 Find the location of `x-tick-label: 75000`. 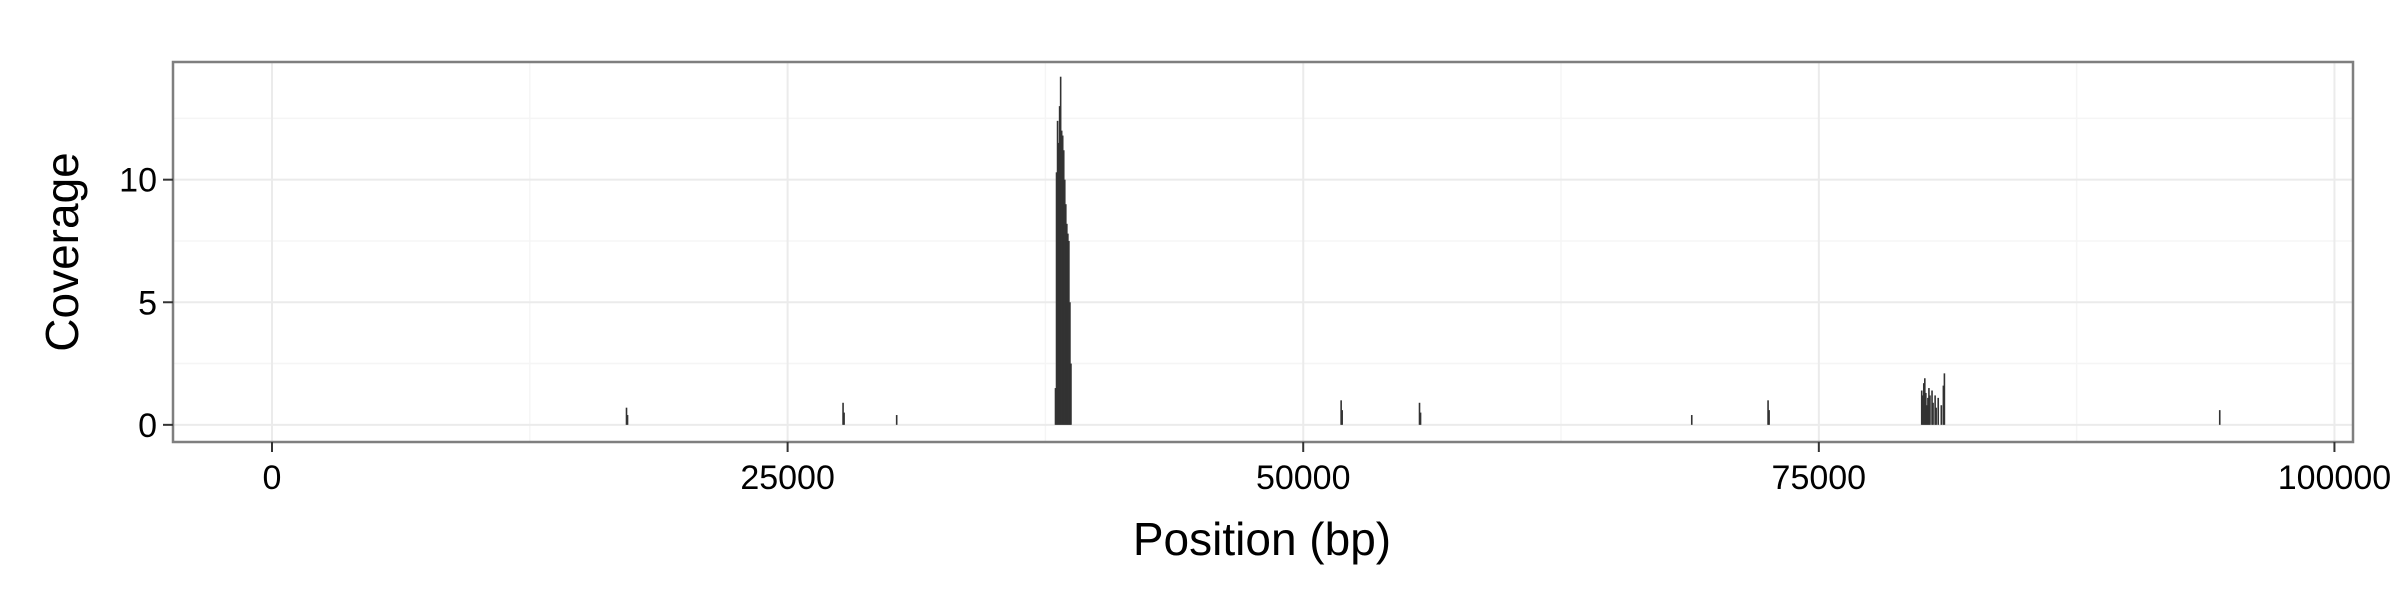

x-tick-label: 75000 is located at coordinates (1819, 478).